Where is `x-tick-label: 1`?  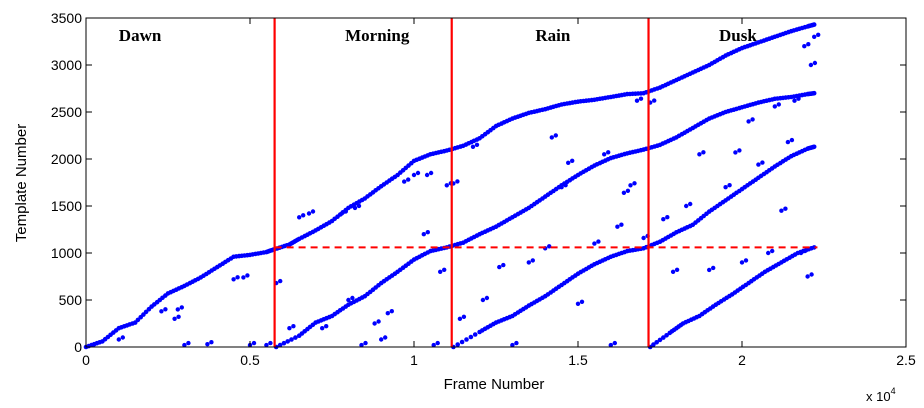
x-tick-label: 1 is located at coordinates (414, 360).